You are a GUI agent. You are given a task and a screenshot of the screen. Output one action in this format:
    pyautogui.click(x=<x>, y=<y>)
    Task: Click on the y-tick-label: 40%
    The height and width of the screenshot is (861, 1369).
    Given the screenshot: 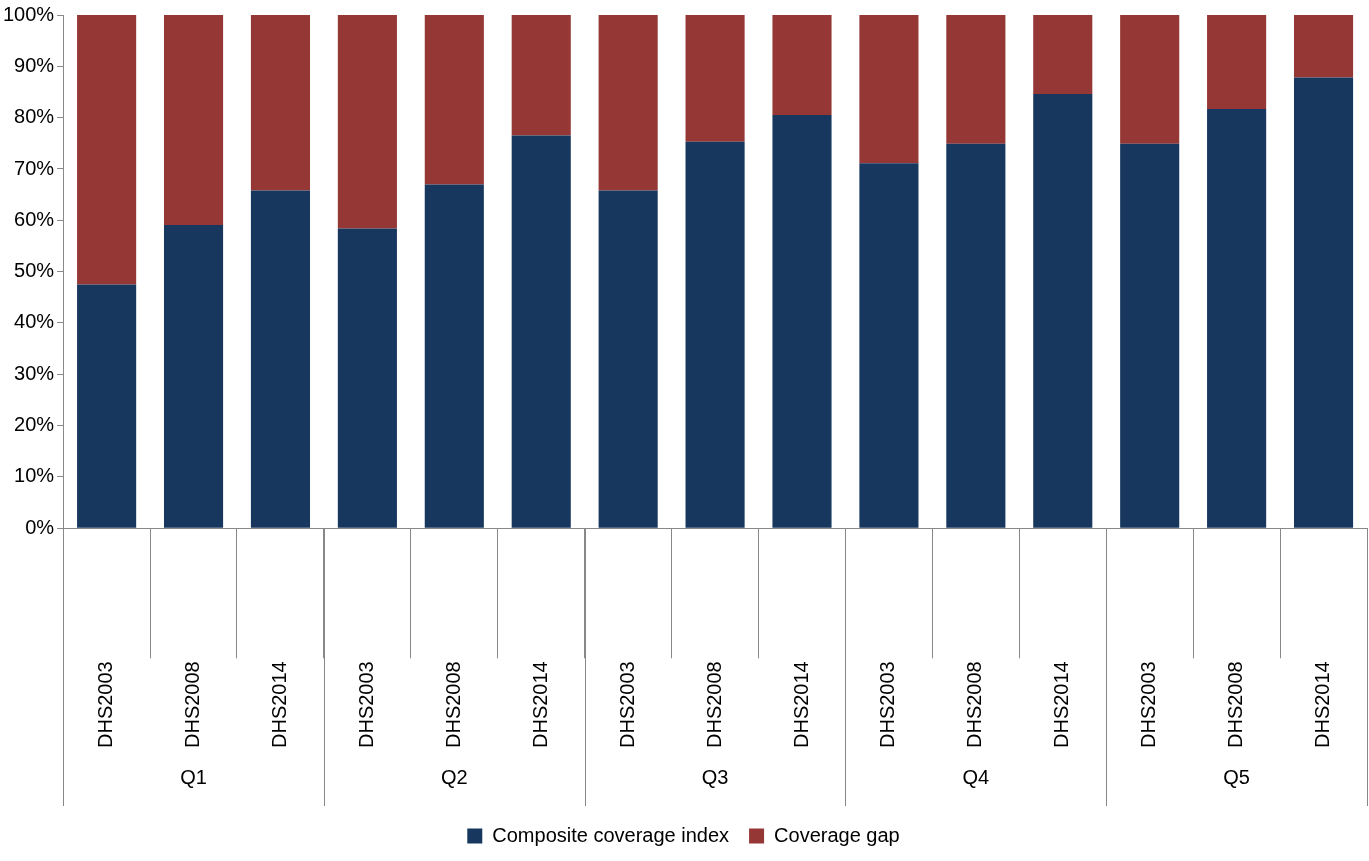 What is the action you would take?
    pyautogui.click(x=34, y=321)
    